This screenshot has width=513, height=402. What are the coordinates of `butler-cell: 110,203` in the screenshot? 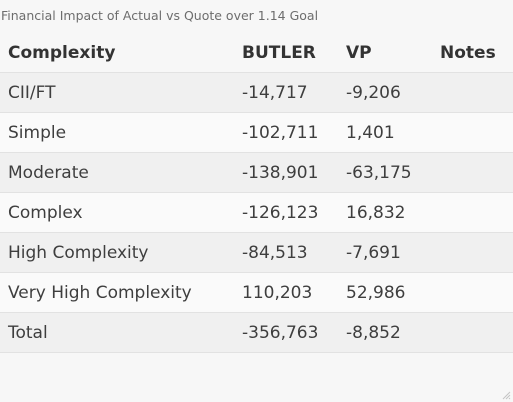 It's located at (277, 292).